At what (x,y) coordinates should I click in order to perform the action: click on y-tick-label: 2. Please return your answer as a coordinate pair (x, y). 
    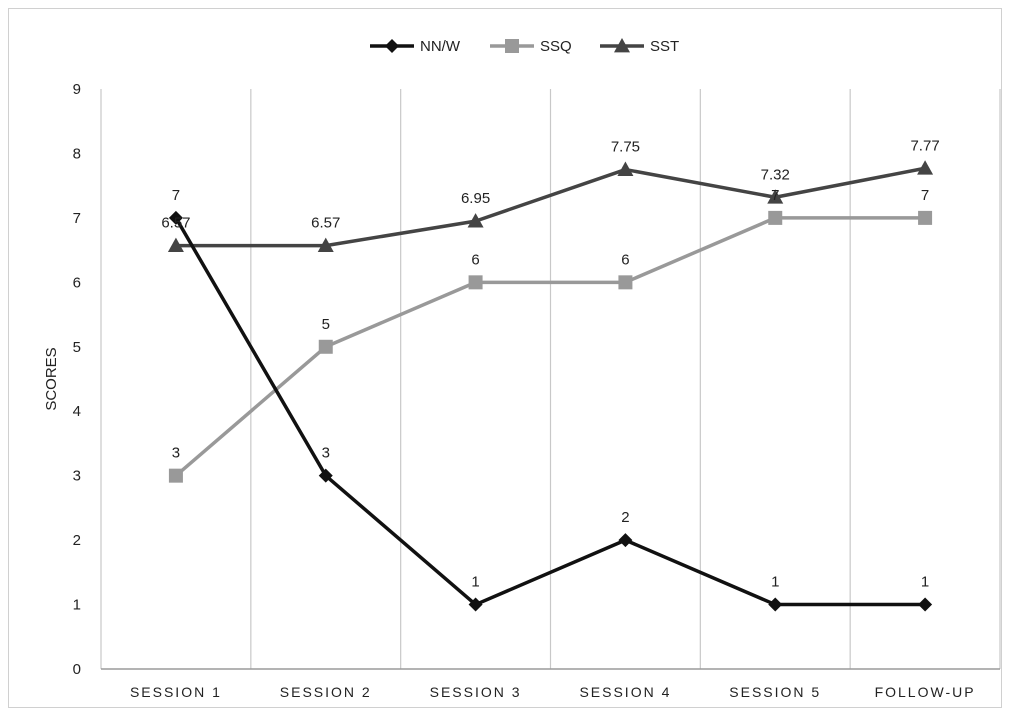
    Looking at the image, I should click on (77, 540).